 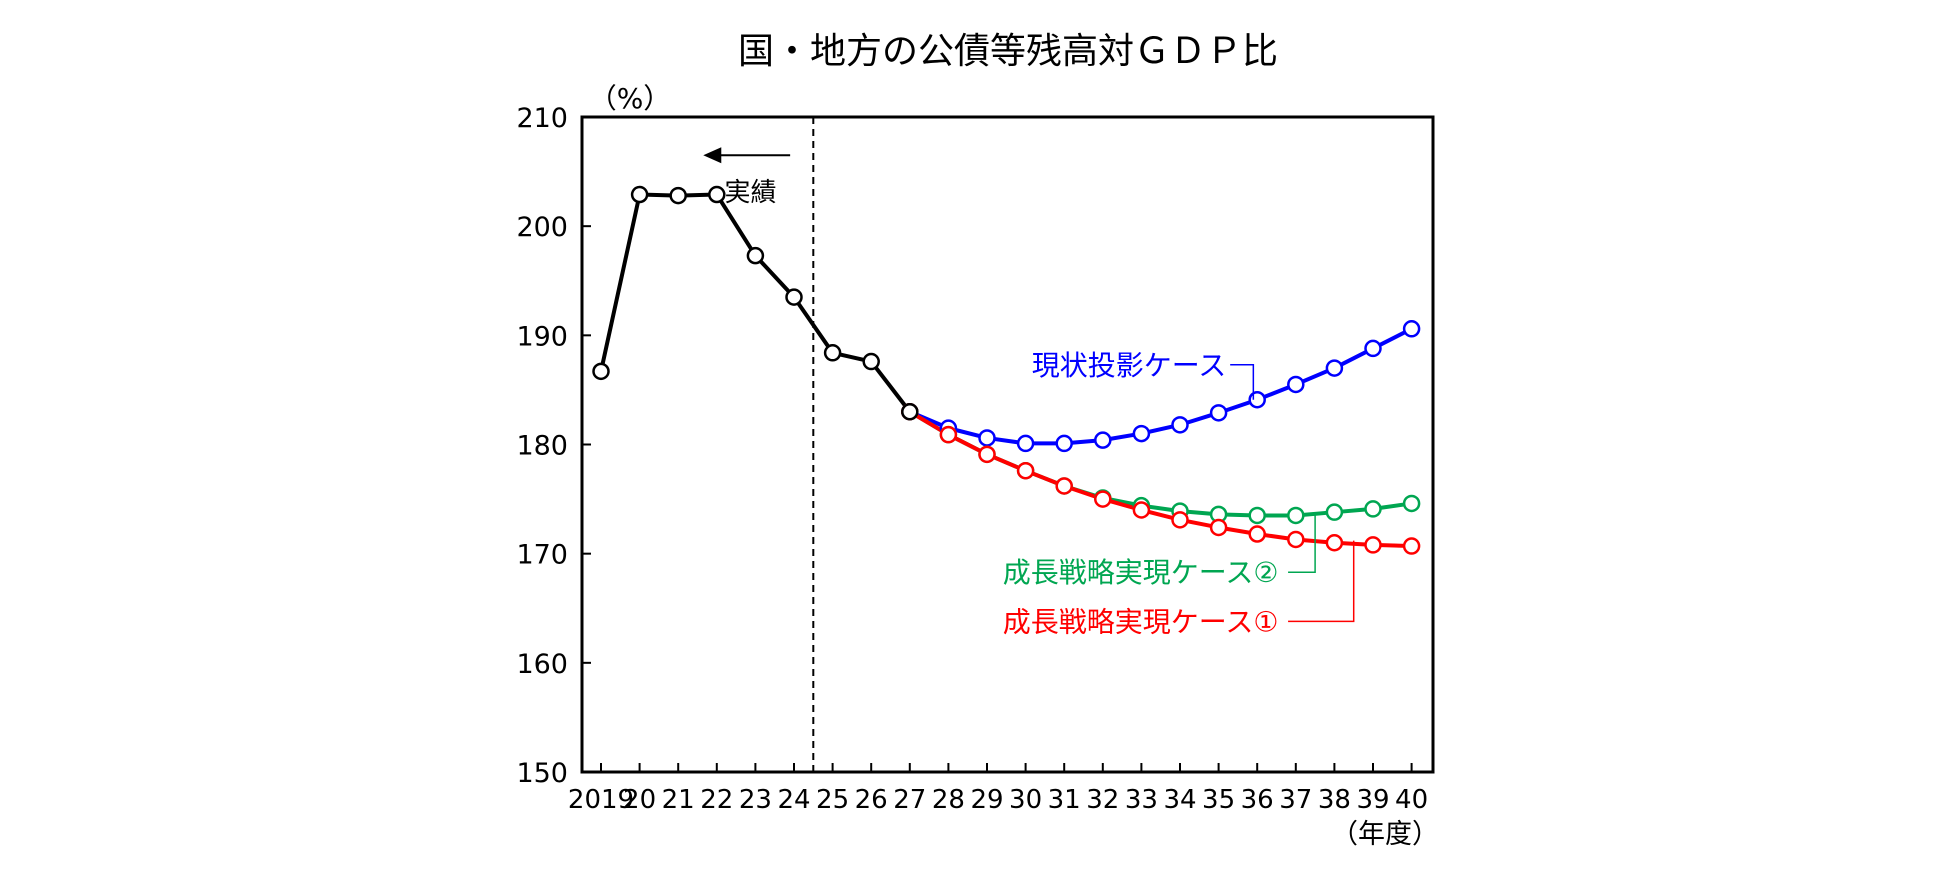 What do you see at coordinates (1385, 834) in the screenshot?
I see `x-axis-unit-label: （年度）` at bounding box center [1385, 834].